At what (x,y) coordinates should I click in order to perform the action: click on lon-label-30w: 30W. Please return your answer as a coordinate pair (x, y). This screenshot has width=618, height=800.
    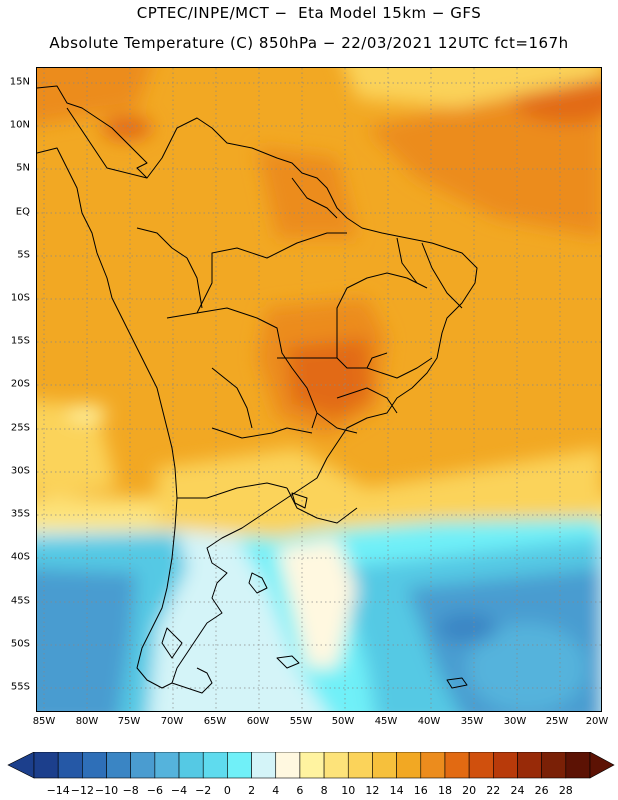
    Looking at the image, I should click on (515, 721).